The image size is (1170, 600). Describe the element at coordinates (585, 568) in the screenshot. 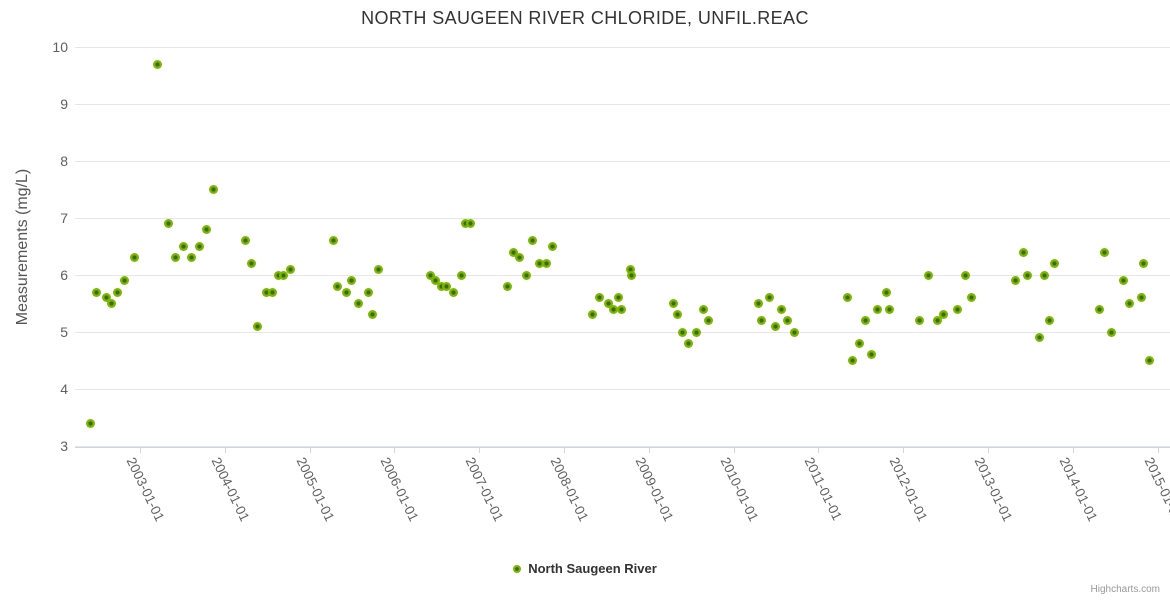

I see `legend-item-north-saugeen-river: North Saugeen River` at that location.